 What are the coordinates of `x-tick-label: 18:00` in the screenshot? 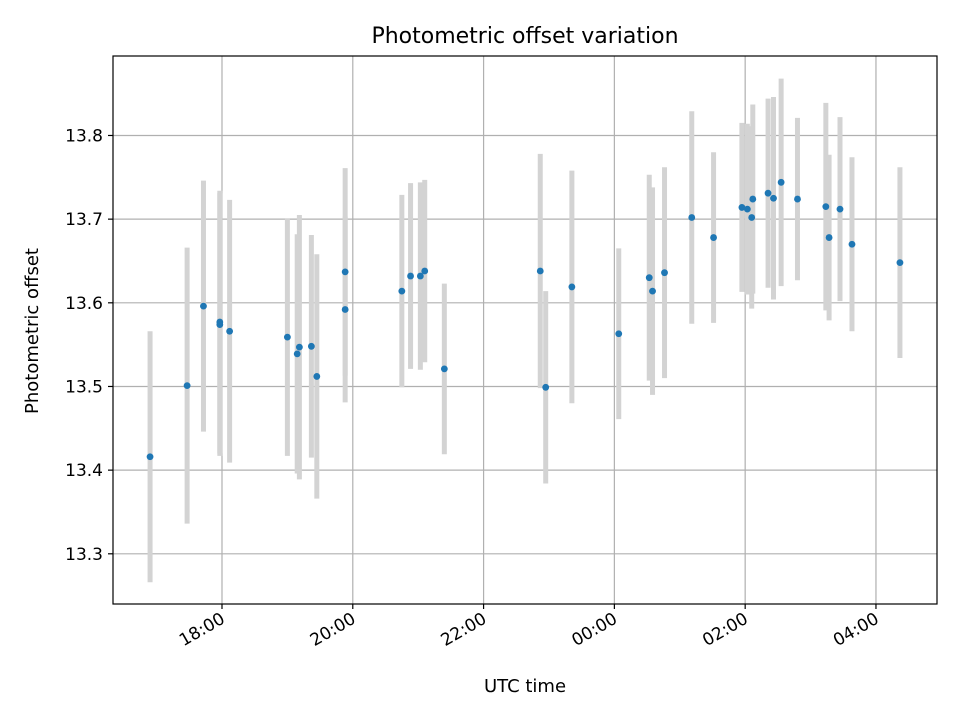 It's located at (202, 630).